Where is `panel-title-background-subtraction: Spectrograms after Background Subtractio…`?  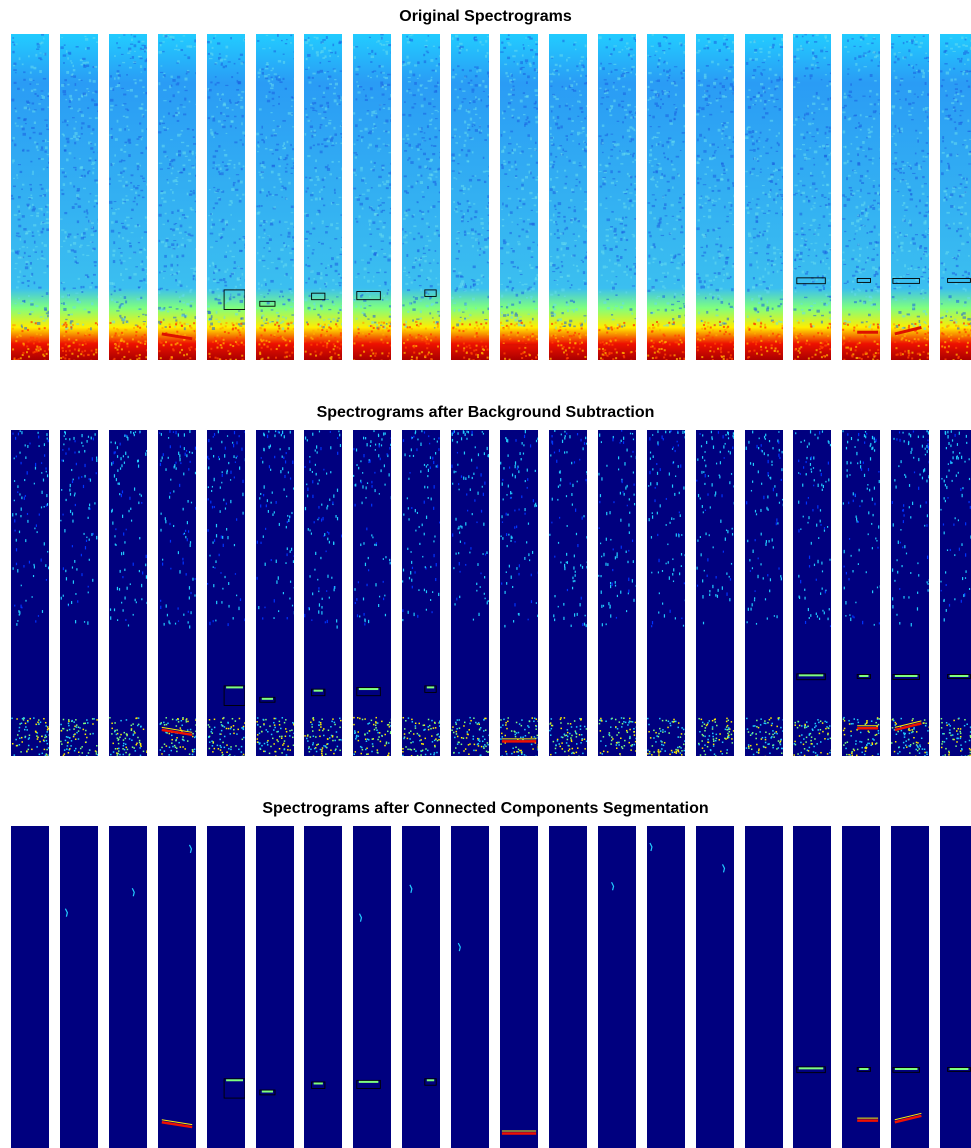 panel-title-background-subtraction: Spectrograms after Background Subtractio… is located at coordinates (485, 412).